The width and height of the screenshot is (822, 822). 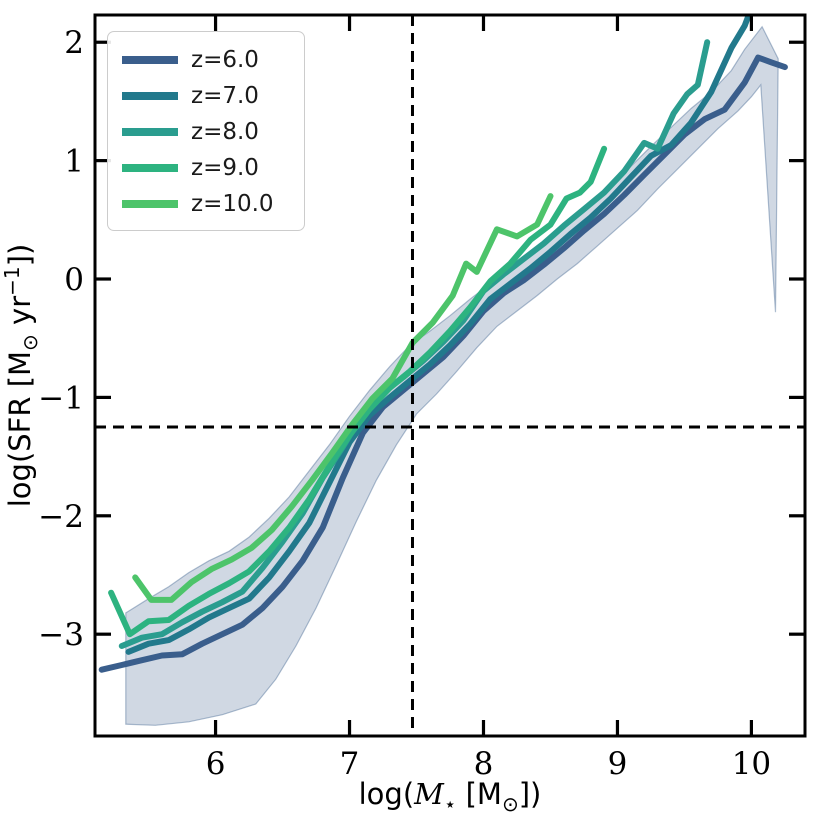 I want to click on legend-item: z=6.0, so click(x=213, y=60).